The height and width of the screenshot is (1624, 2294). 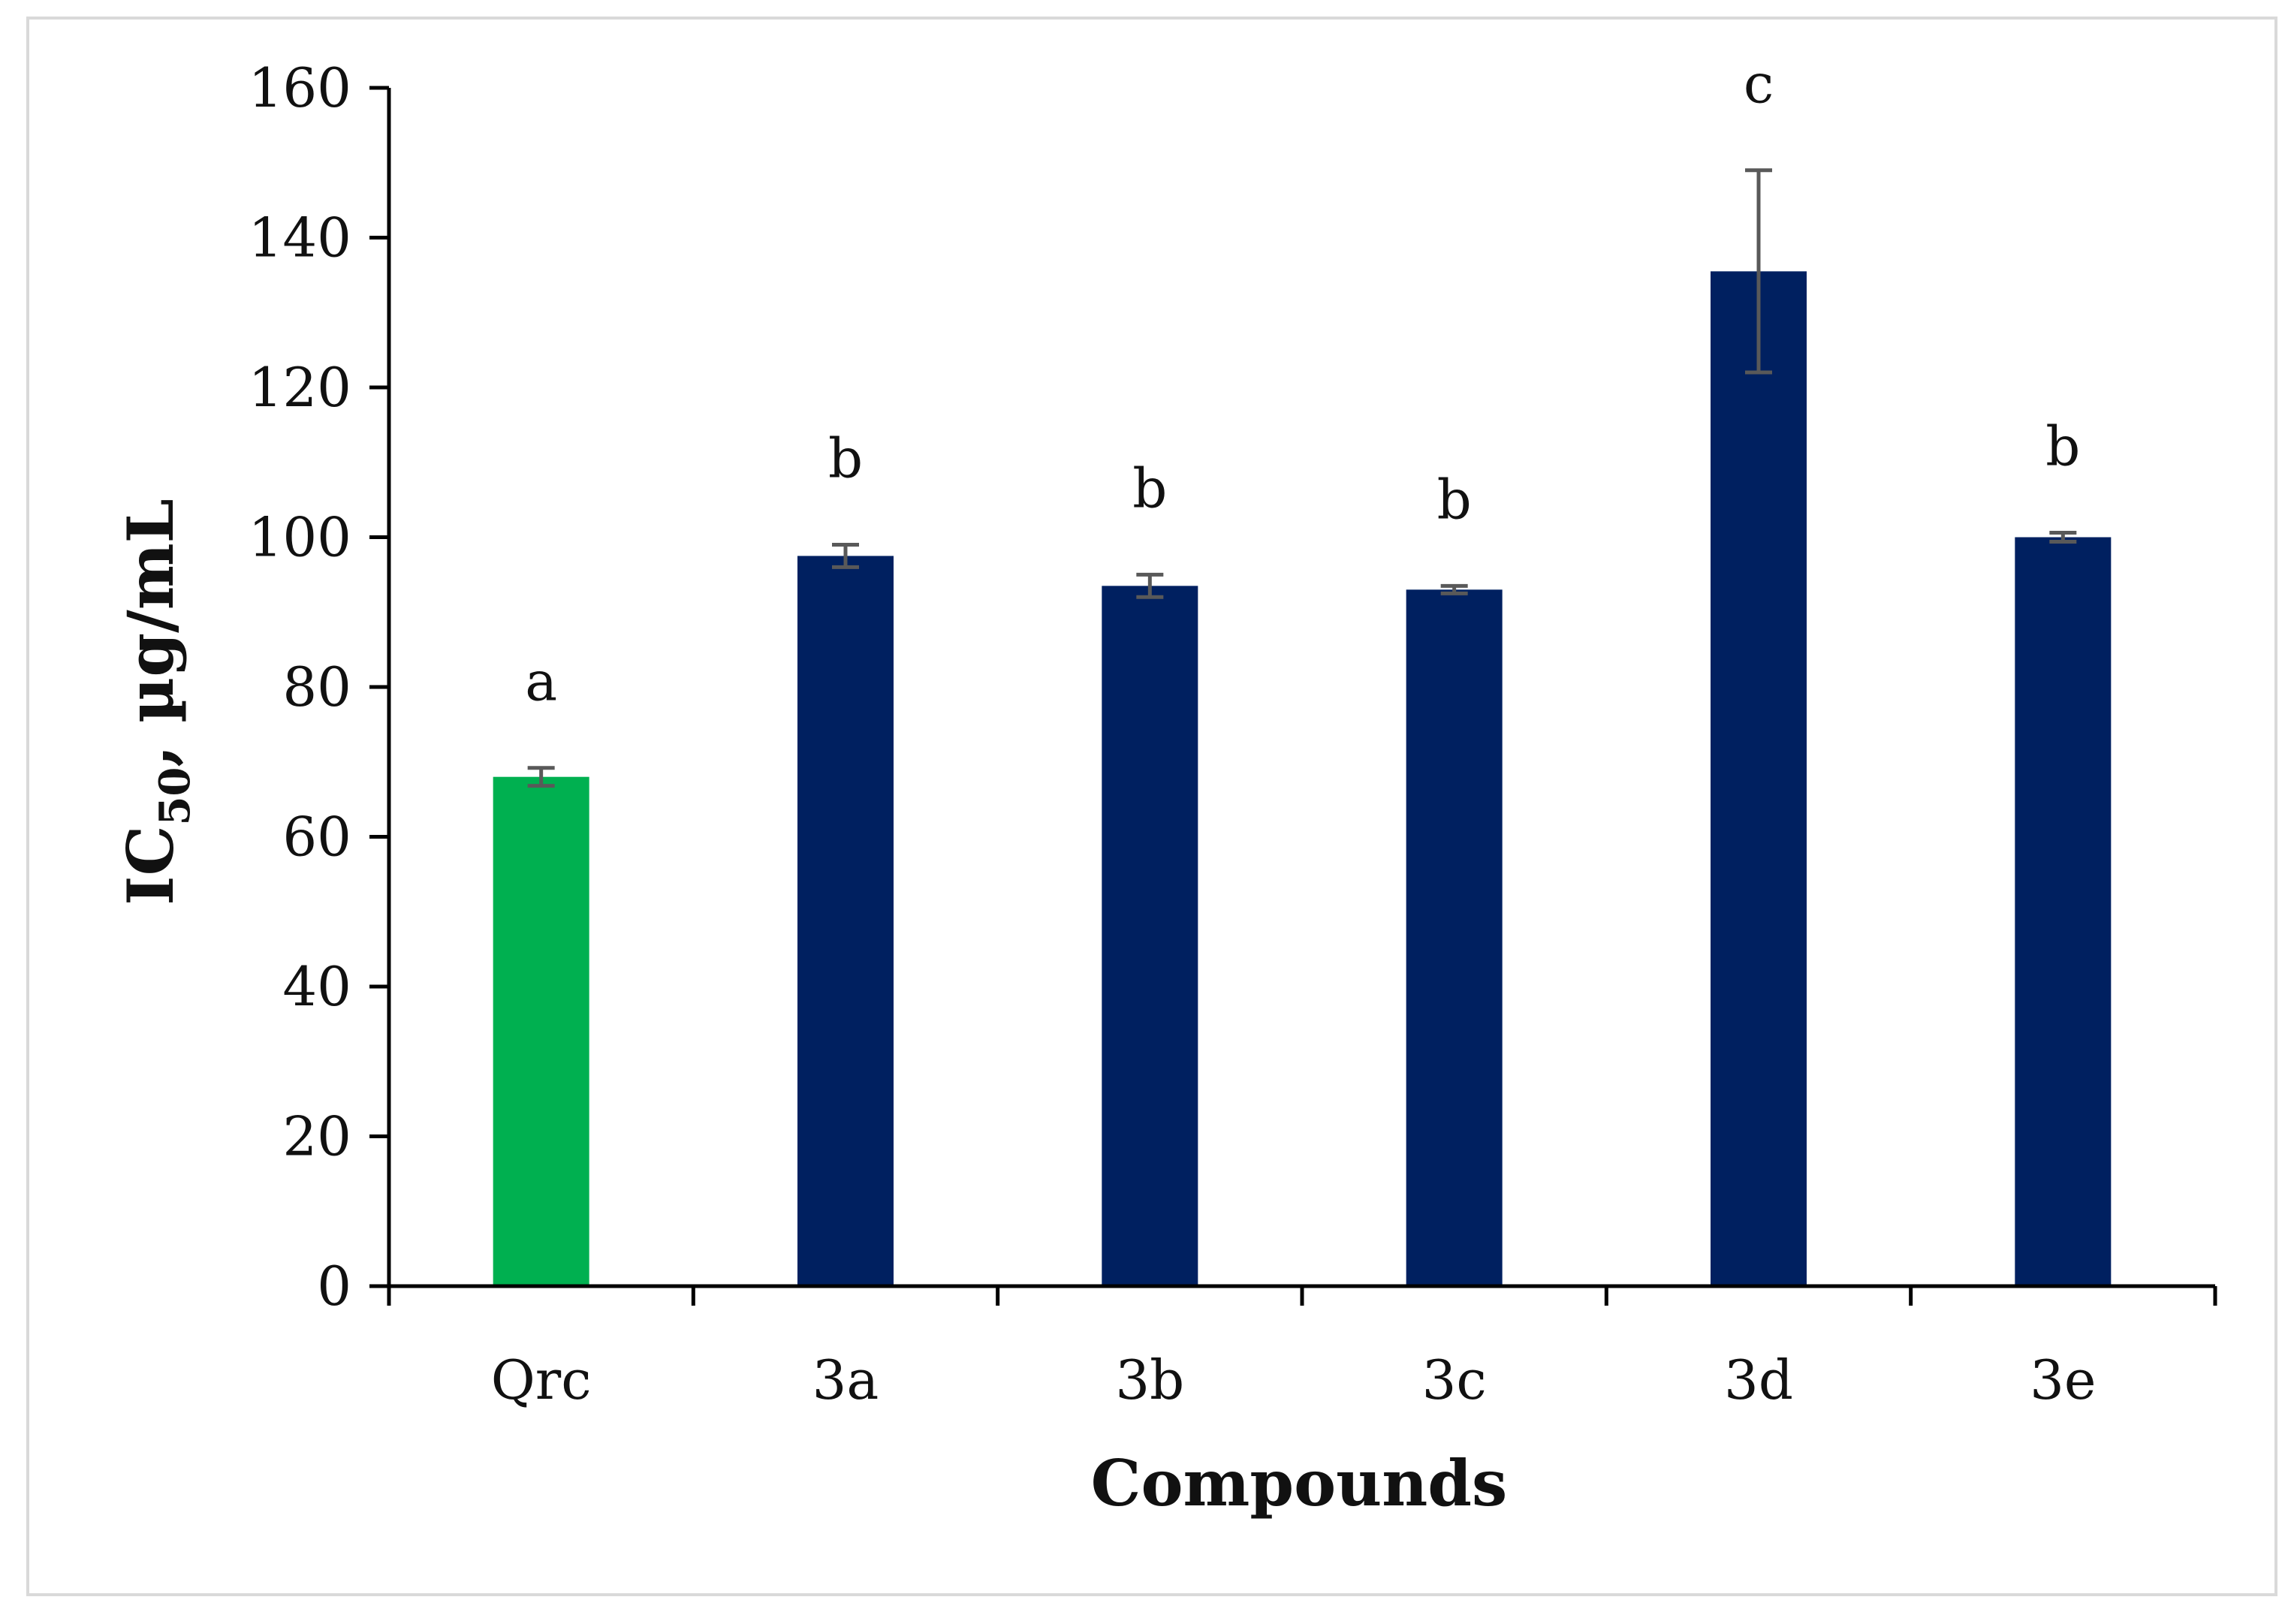 I want to click on y-tick-label-0: 0, so click(x=334, y=1286).